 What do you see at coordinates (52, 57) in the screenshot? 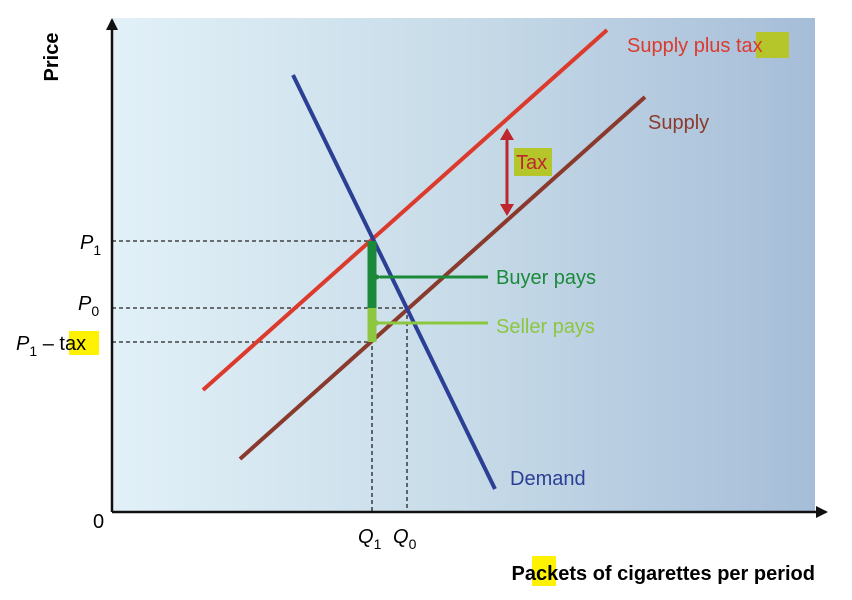
I see `y-axis-label: Price` at bounding box center [52, 57].